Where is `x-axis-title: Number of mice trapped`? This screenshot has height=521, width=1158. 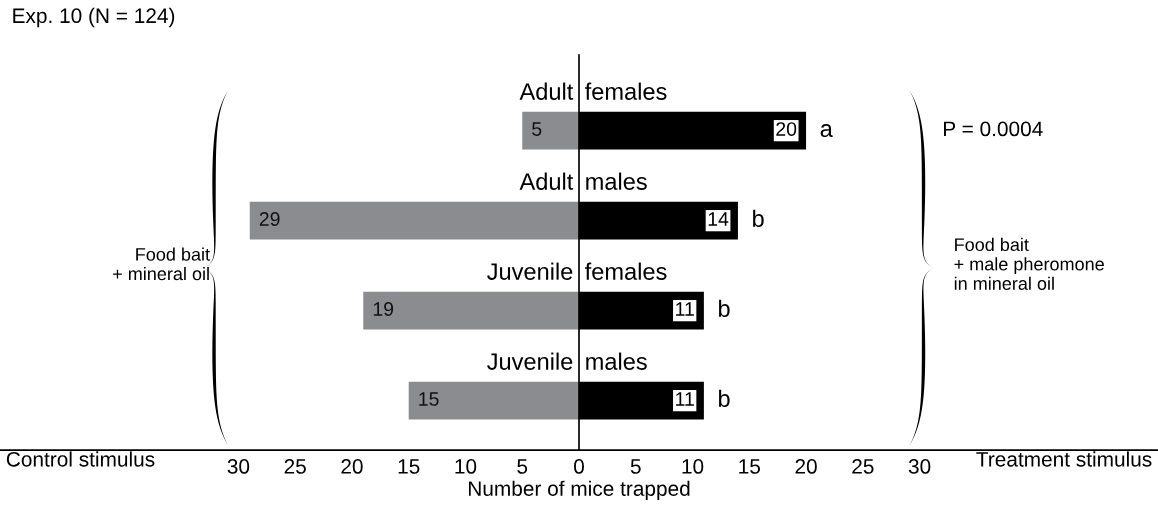
x-axis-title: Number of mice trapped is located at coordinates (579, 490).